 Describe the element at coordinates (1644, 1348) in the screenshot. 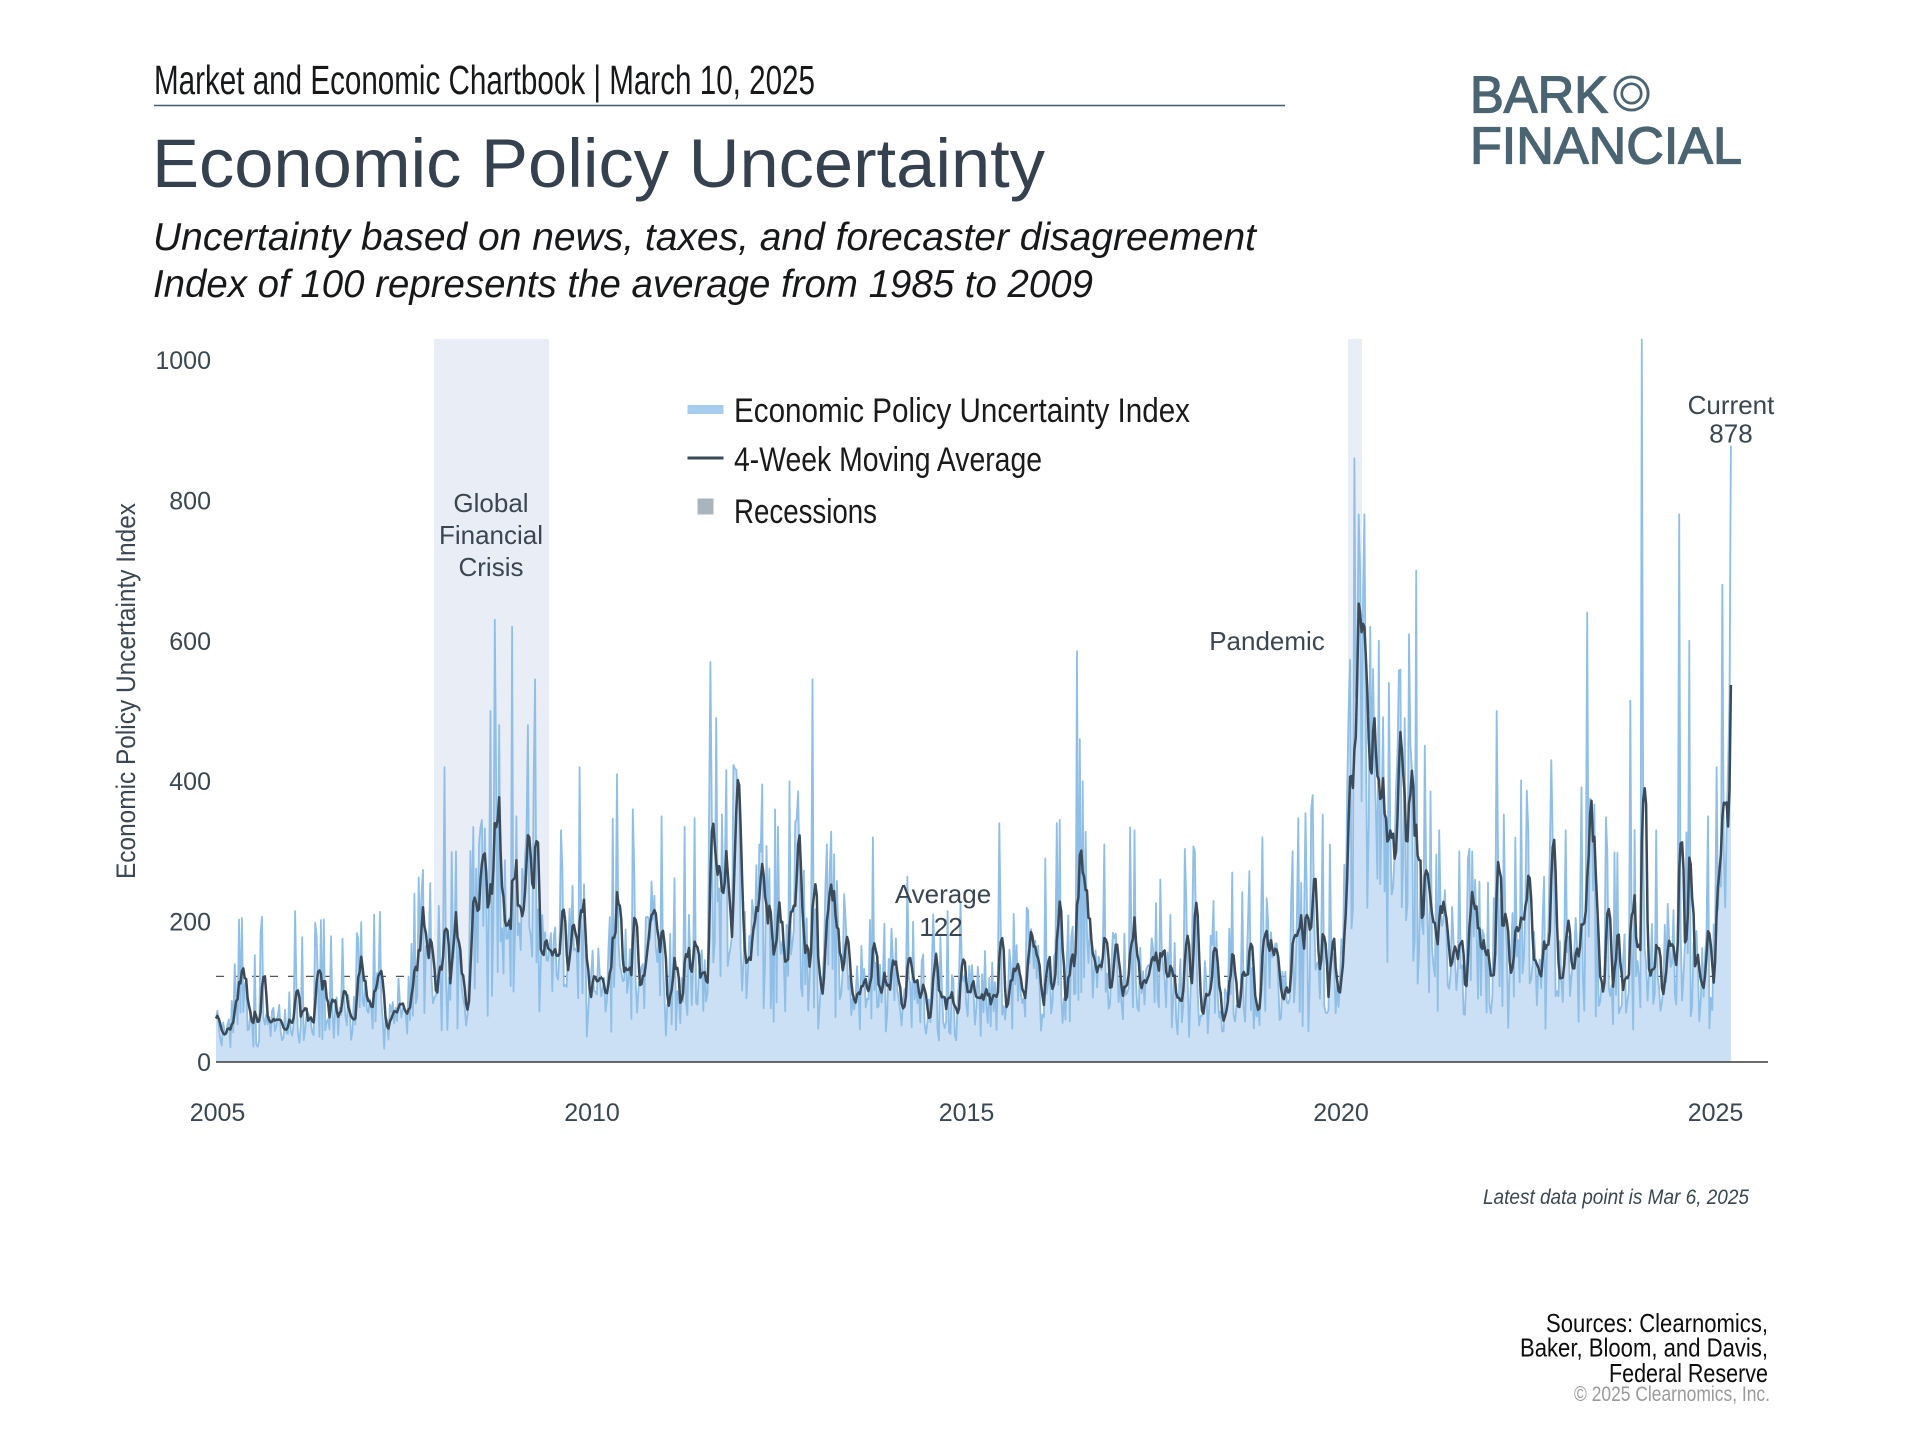

I see `svg-text: Baker, Bloom, and Davis,` at that location.